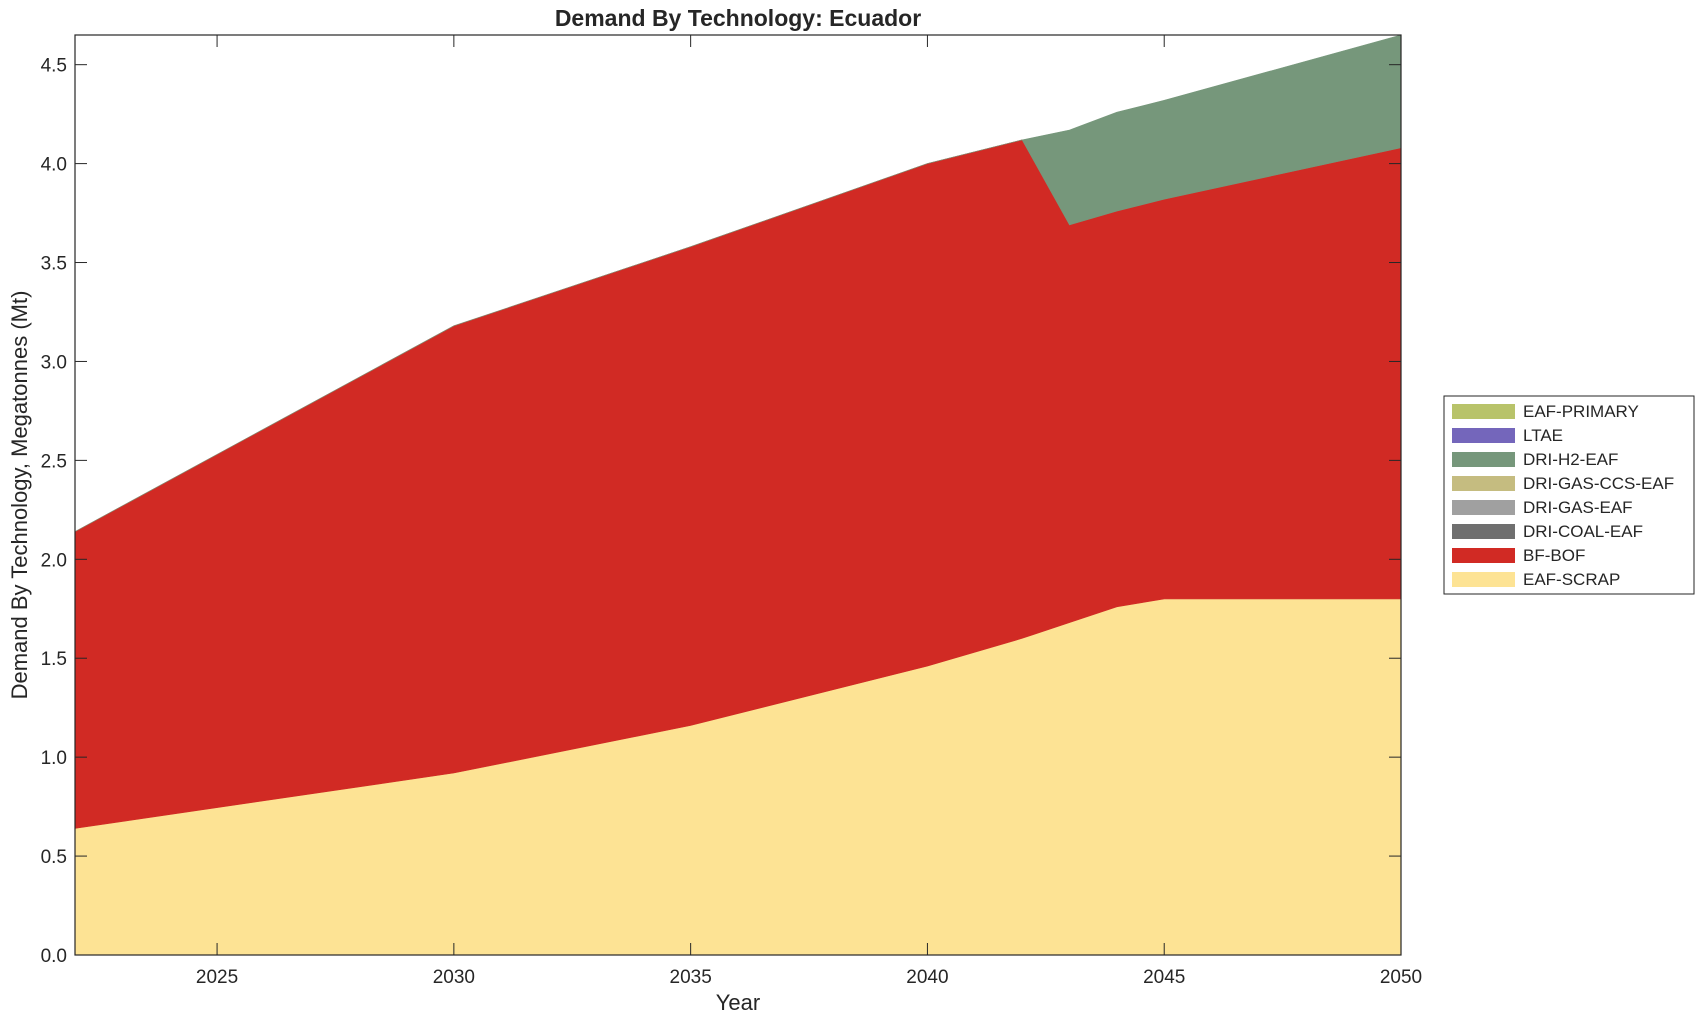 The image size is (1703, 1020). Describe the element at coordinates (217, 977) in the screenshot. I see `x-tick-label: 2025` at that location.